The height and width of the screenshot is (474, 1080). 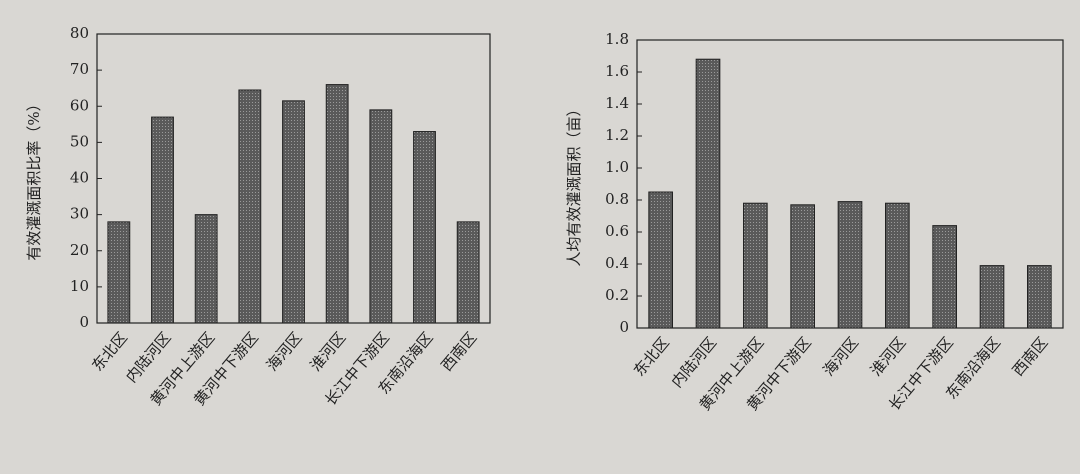 I want to click on y-tick-label: 0.6, so click(x=617, y=231).